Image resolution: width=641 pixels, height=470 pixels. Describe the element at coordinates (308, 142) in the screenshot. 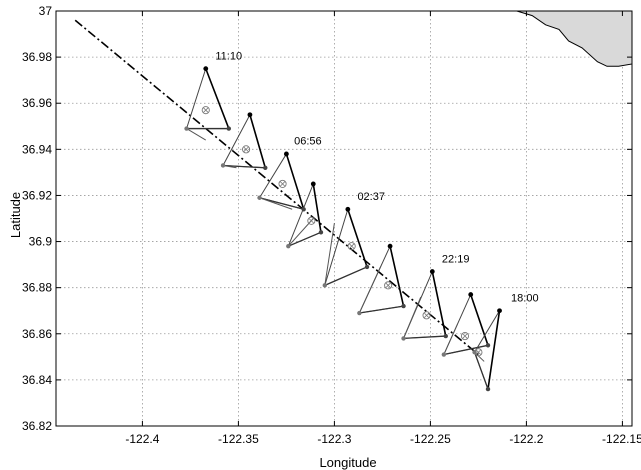

I see `time-label: 06:56` at that location.